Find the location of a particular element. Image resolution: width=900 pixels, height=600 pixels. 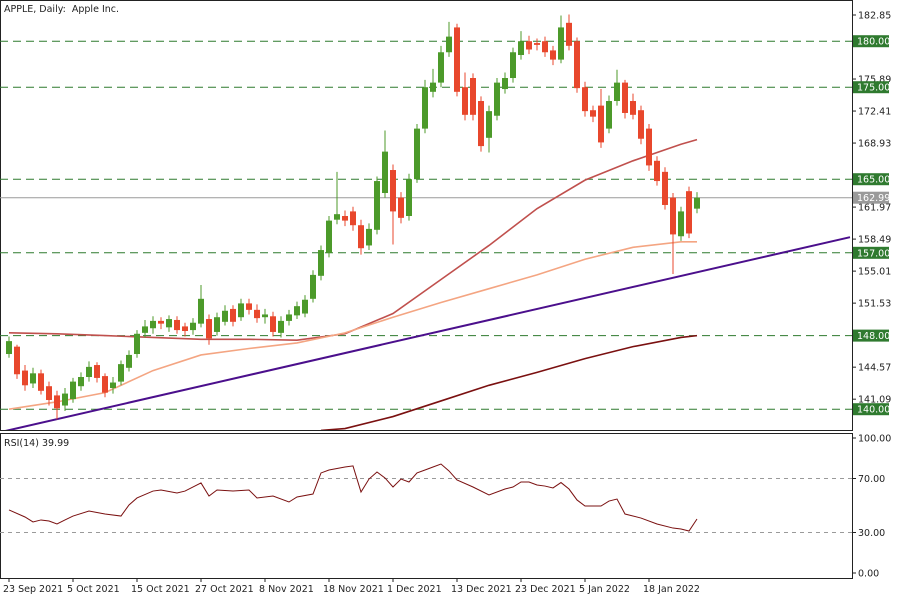

x-tick-label: 5 Oct 2021 is located at coordinates (93, 589).